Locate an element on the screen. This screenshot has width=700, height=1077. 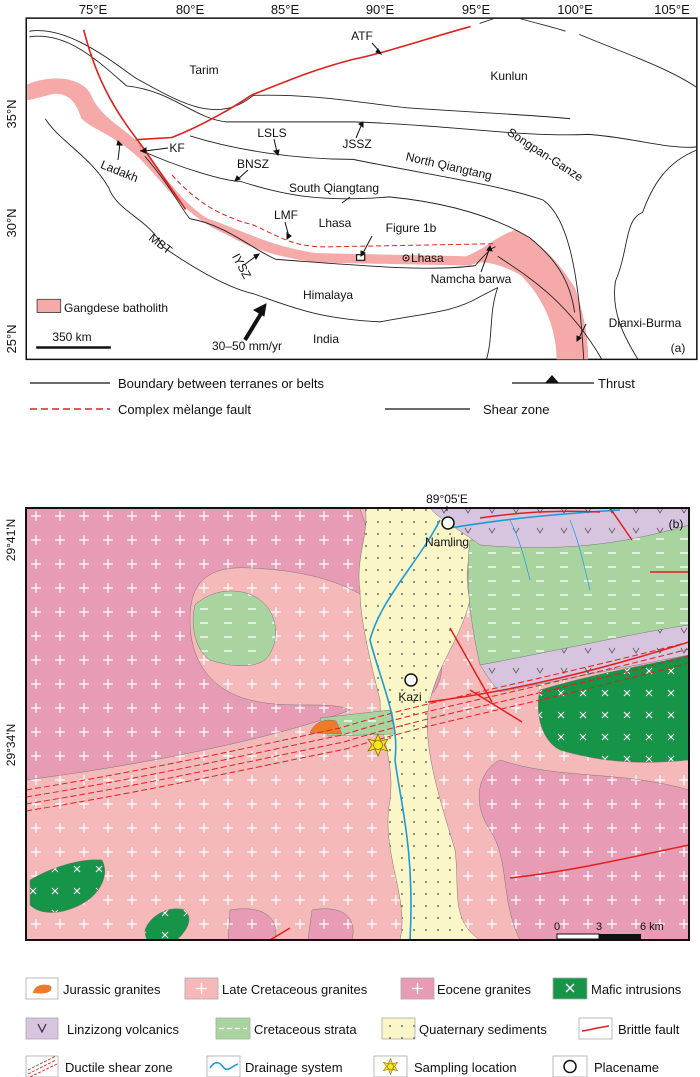
label-tarim: Tarim is located at coordinates (203, 70).